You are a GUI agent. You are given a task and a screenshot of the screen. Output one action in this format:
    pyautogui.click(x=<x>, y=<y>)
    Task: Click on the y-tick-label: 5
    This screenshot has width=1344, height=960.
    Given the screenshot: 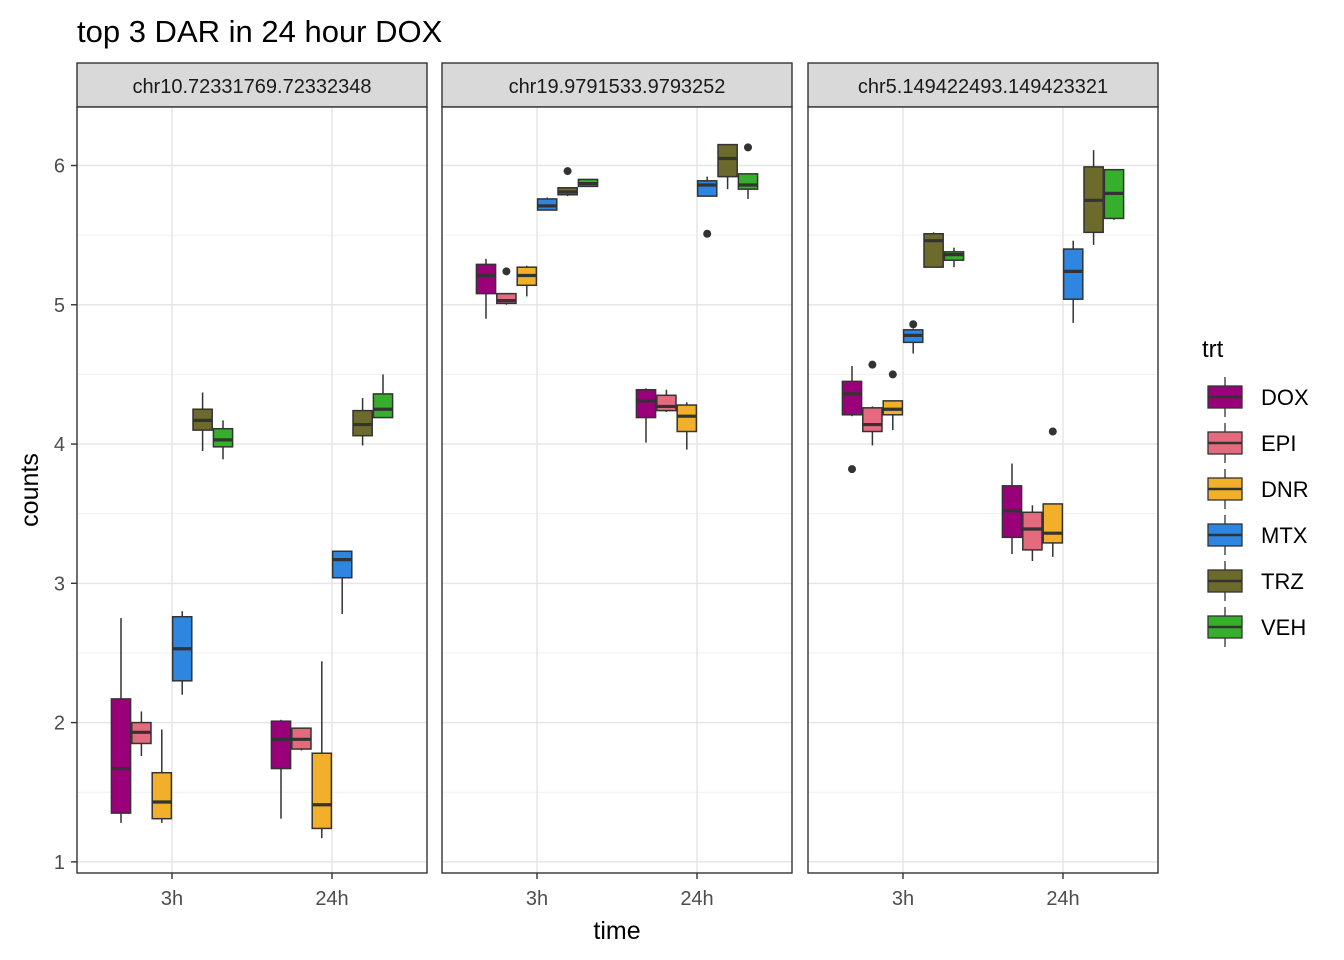 What is the action you would take?
    pyautogui.click(x=59, y=306)
    